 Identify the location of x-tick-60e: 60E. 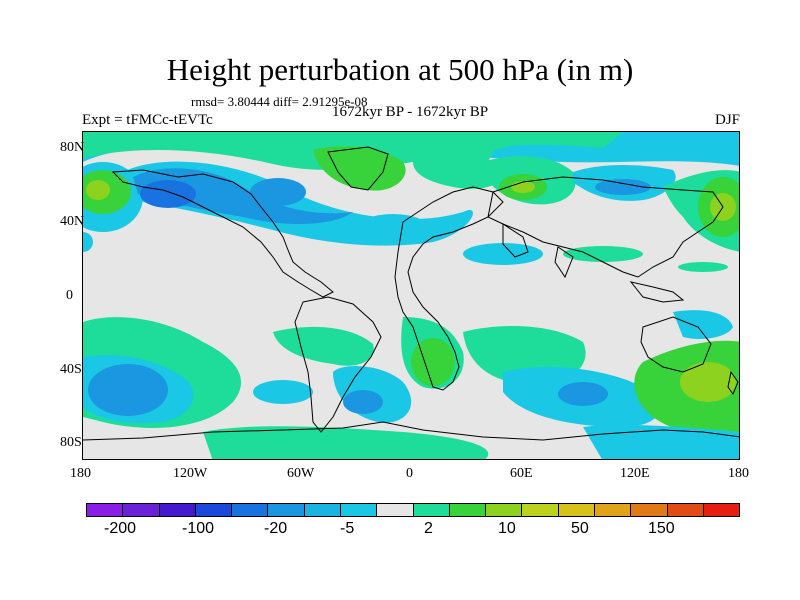
(521, 473).